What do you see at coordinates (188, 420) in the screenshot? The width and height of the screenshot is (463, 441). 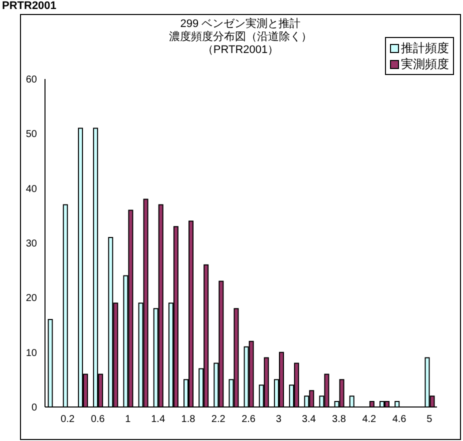 I see `x-tick-label: 1.8` at bounding box center [188, 420].